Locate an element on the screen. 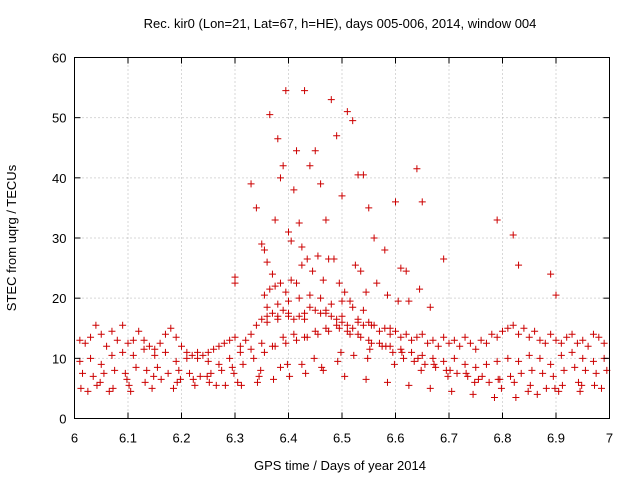  x-tick-labels: 6 6.1 6.2 6.3 6.4 6.5 6.6 6.7 6.8 6.9 7 is located at coordinates (342, 438).